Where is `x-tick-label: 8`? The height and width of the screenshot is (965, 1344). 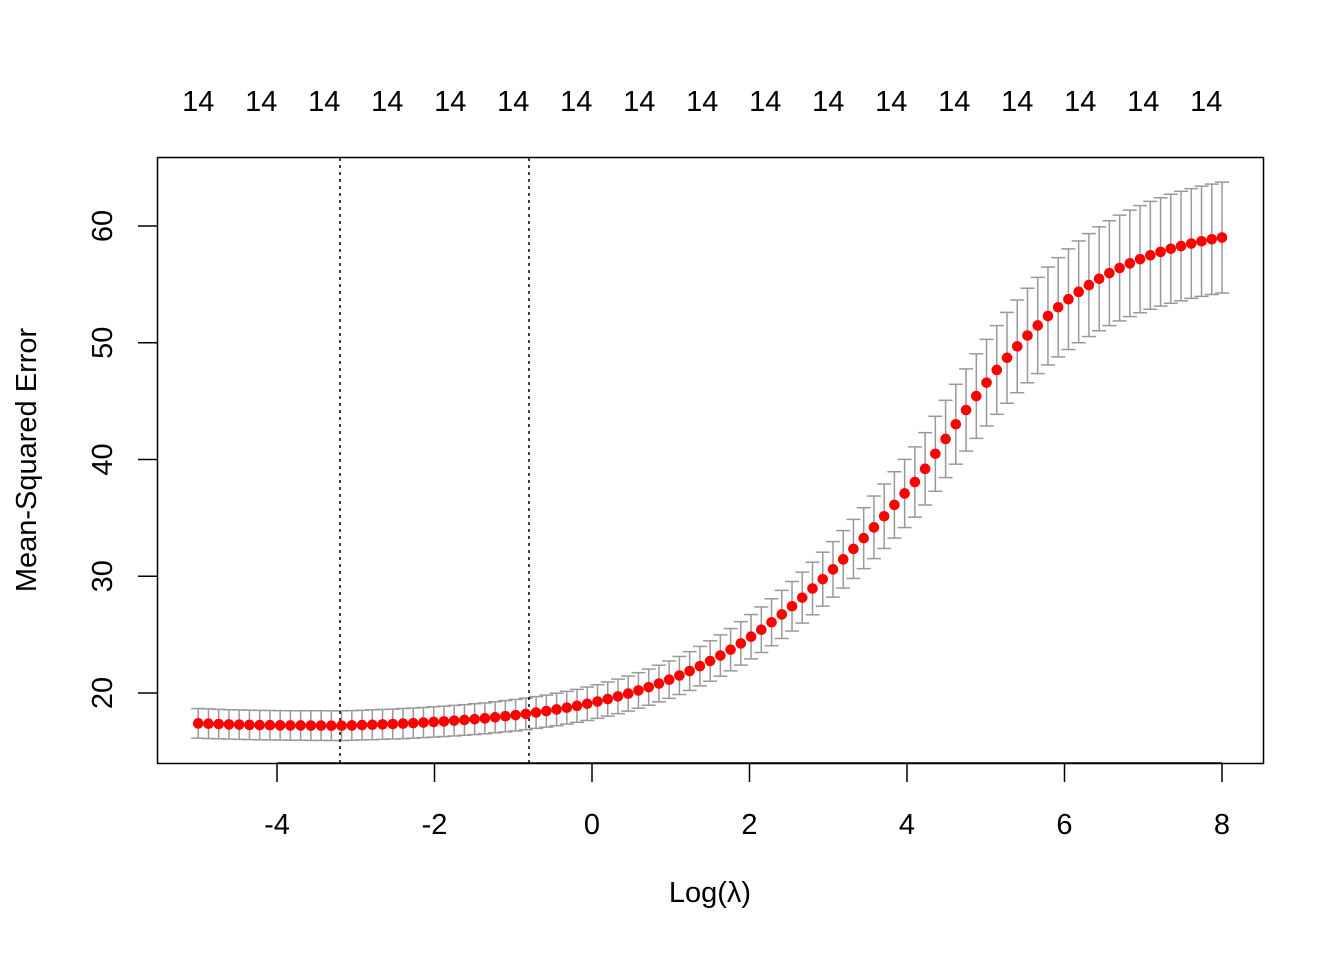
x-tick-label: 8 is located at coordinates (1222, 825).